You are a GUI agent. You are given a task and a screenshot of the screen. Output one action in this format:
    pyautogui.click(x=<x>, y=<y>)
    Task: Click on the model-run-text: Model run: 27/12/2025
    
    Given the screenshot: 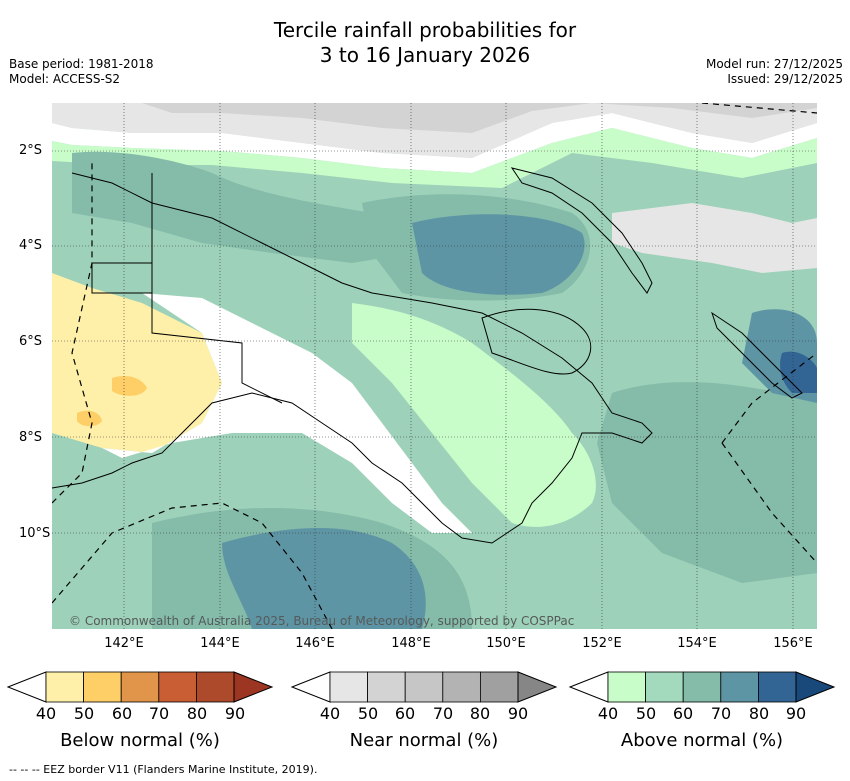 What is the action you would take?
    pyautogui.click(x=774, y=64)
    